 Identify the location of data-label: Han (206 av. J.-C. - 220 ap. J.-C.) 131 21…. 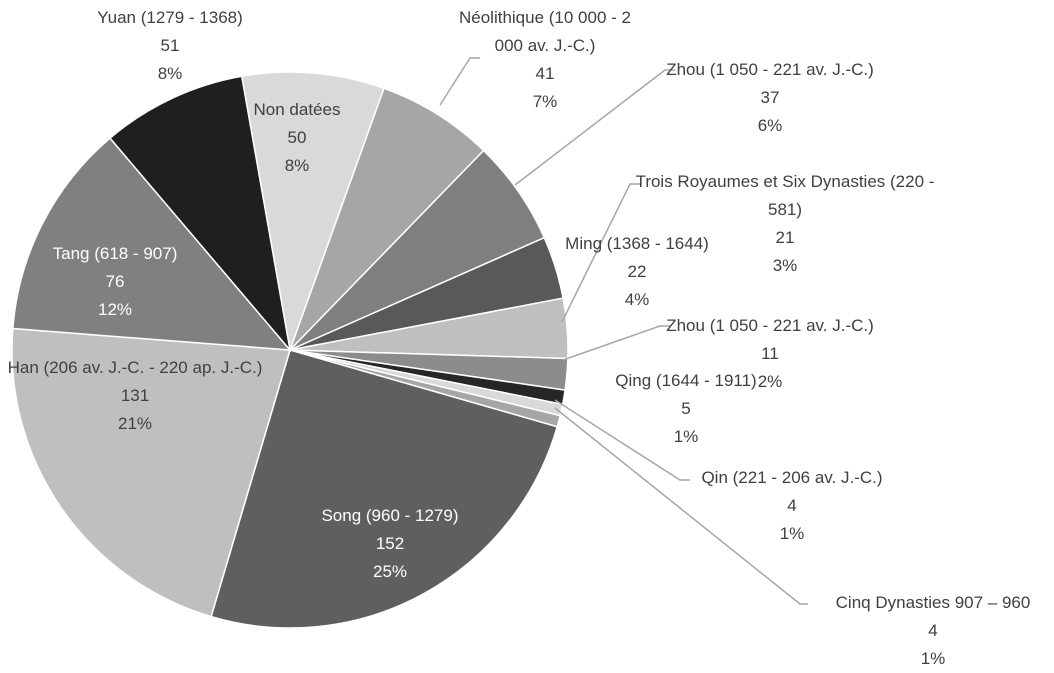
(137, 396).